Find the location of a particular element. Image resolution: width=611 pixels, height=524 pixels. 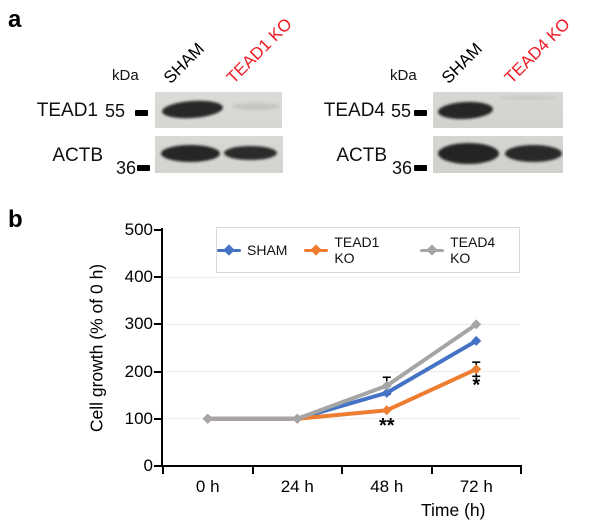

band-tead4-ko-faint is located at coordinates (528, 98).